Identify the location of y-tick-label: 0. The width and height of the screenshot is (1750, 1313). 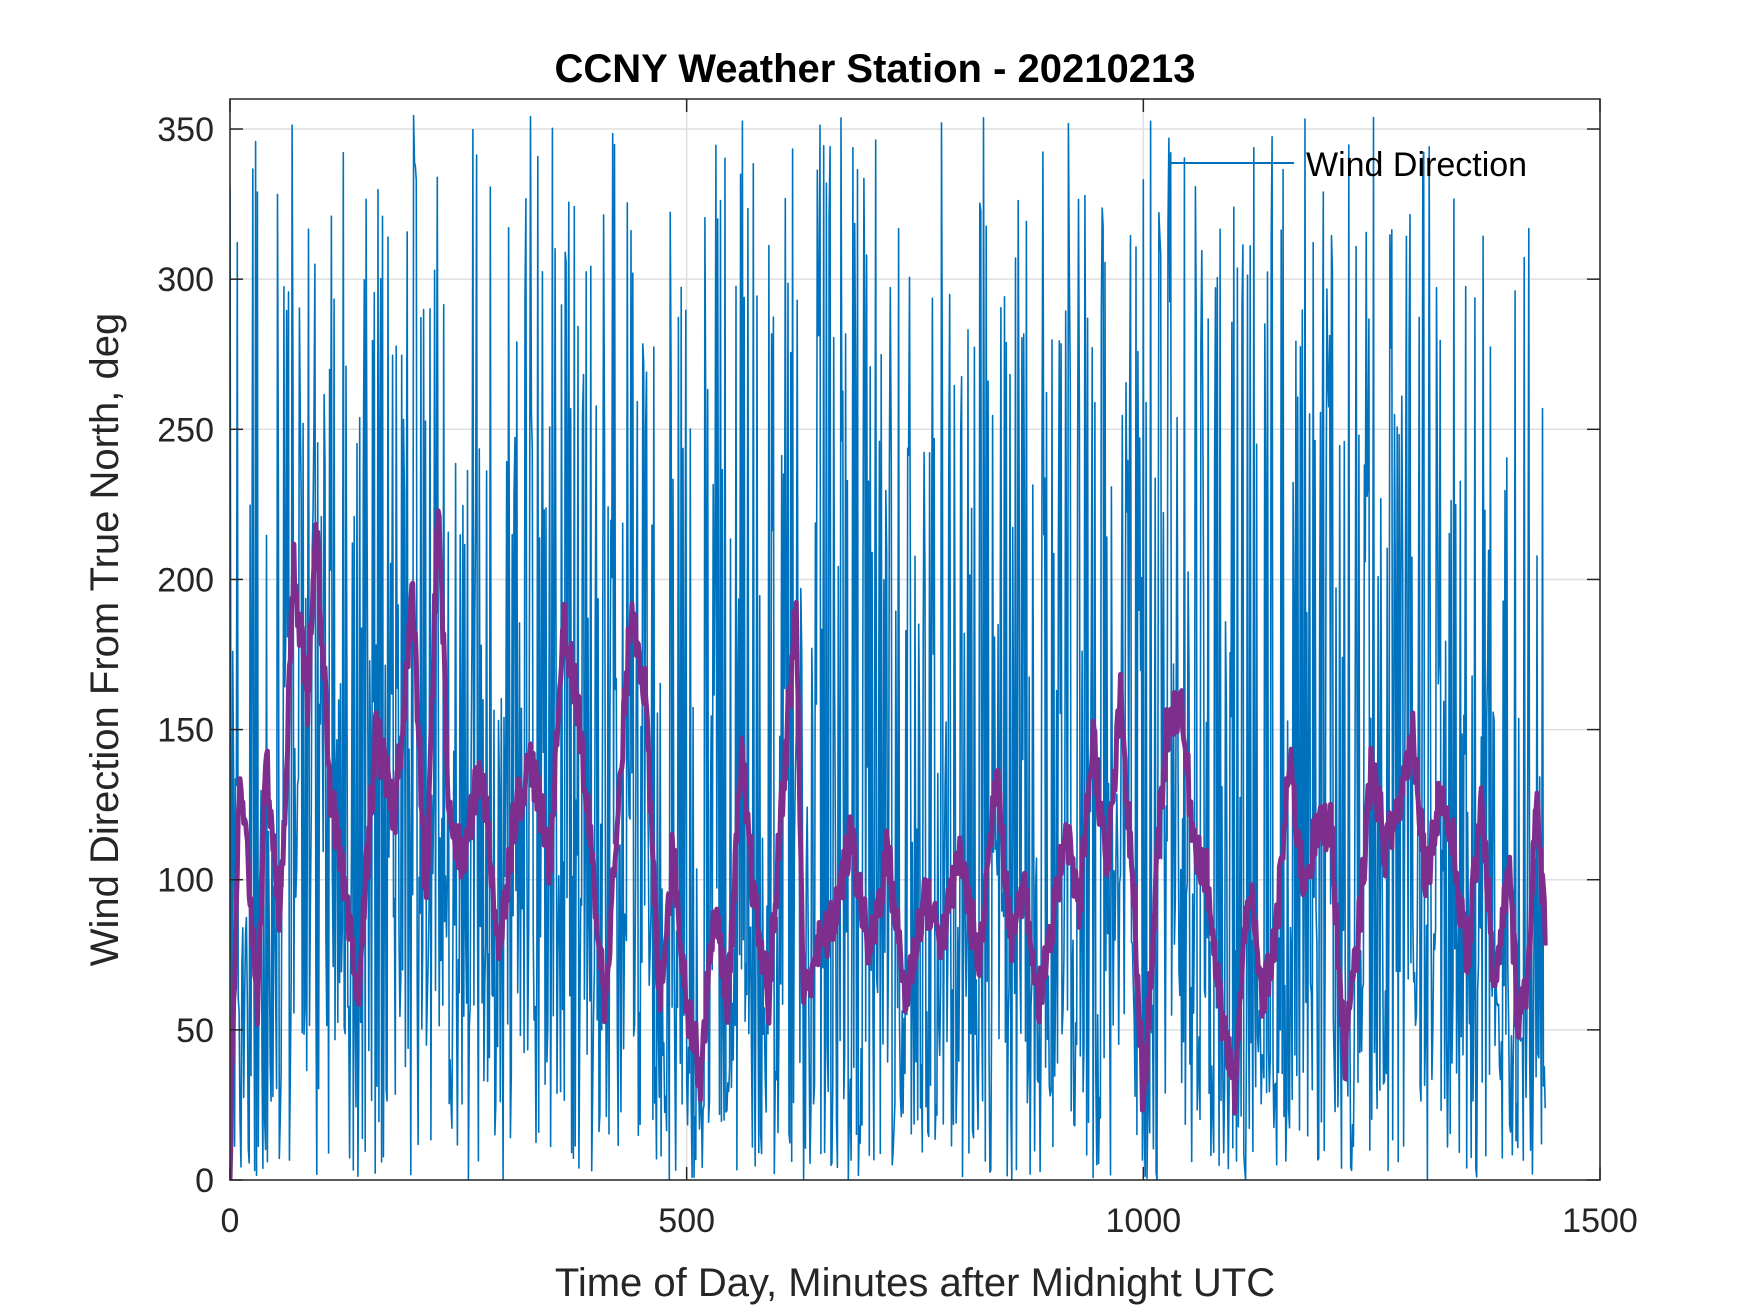
(204, 1181).